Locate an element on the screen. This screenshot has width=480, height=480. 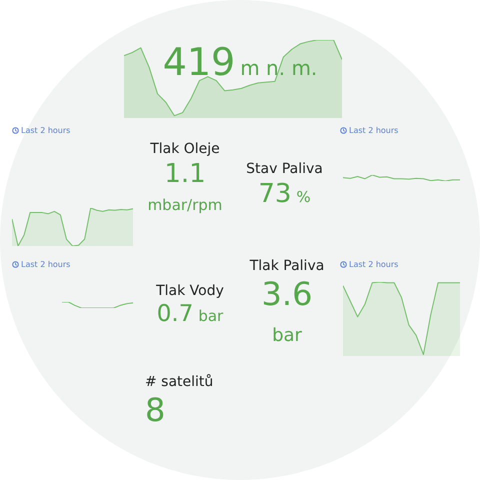
data-label: 3.6 is located at coordinates (287, 294).